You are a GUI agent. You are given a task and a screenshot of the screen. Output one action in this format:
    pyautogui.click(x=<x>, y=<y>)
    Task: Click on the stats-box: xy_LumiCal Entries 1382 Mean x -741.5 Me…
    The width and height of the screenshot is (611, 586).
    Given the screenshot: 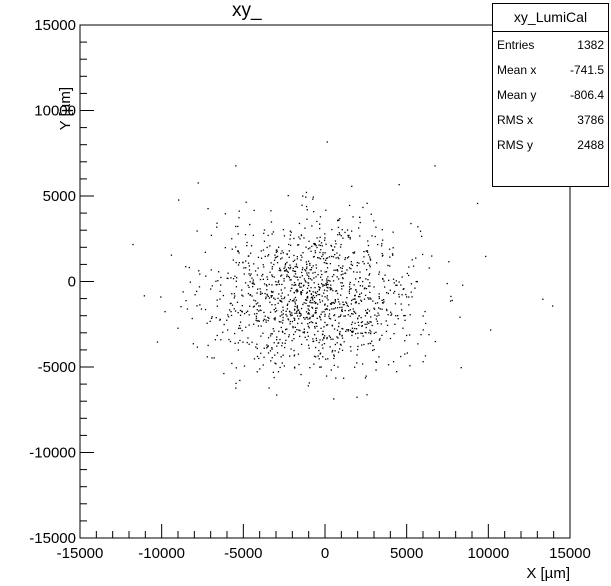 What is the action you would take?
    pyautogui.click(x=550, y=95)
    